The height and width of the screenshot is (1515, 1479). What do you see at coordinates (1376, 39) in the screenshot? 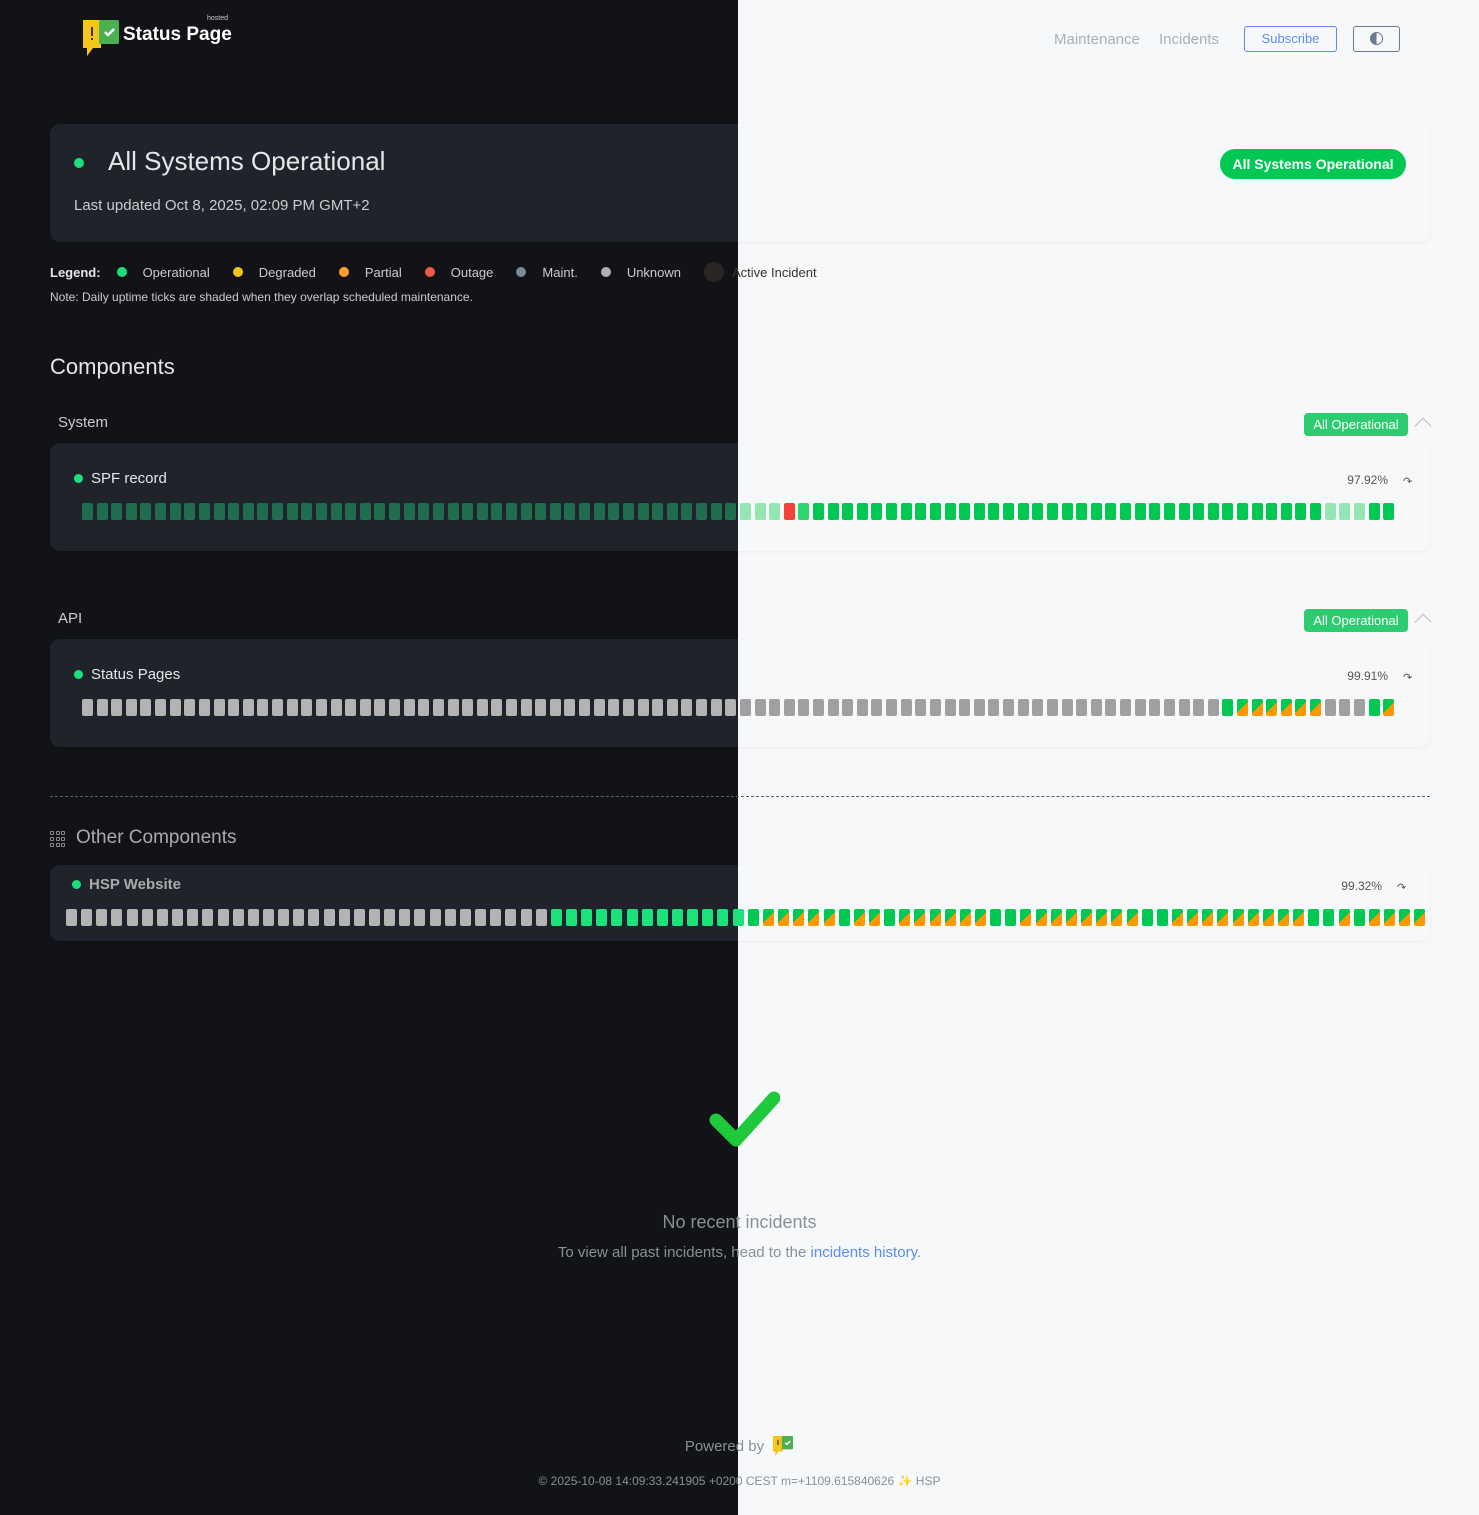
I see `theme-toggle-button` at bounding box center [1376, 39].